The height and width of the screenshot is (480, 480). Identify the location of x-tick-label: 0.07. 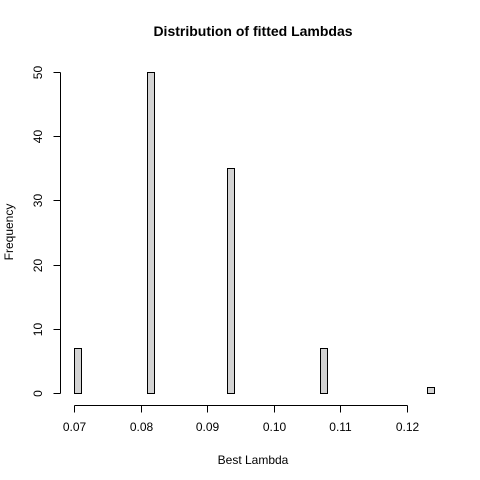
(75, 427).